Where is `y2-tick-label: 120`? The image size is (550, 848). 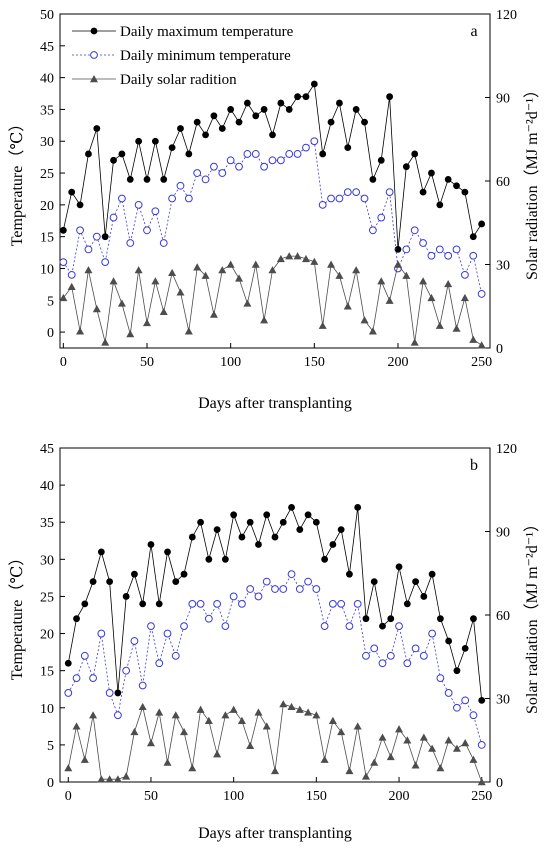 y2-tick-label: 120 is located at coordinates (506, 15).